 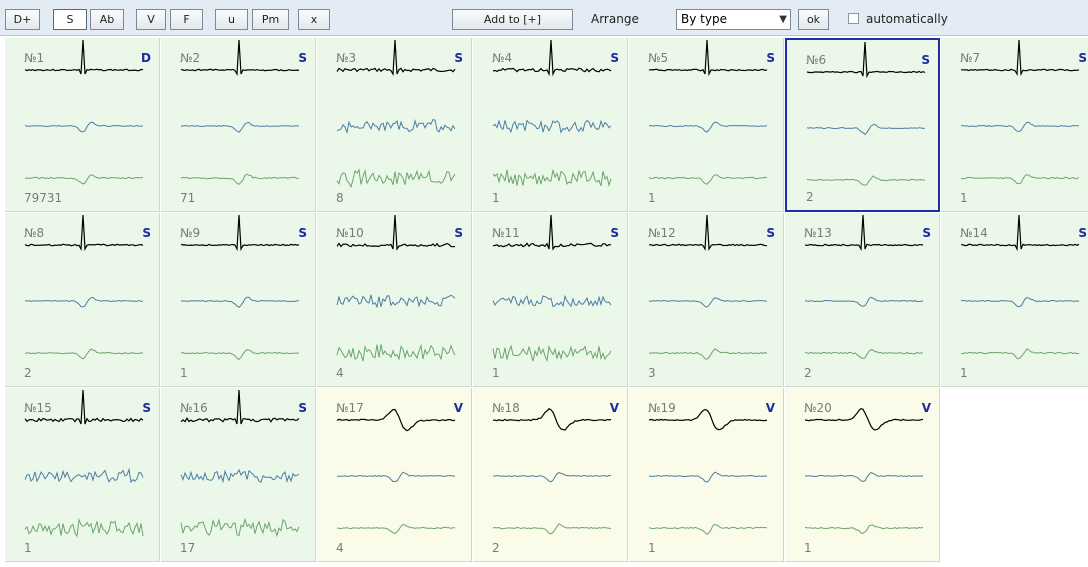 What do you see at coordinates (818, 233) in the screenshot?
I see `cluster-number: №13` at bounding box center [818, 233].